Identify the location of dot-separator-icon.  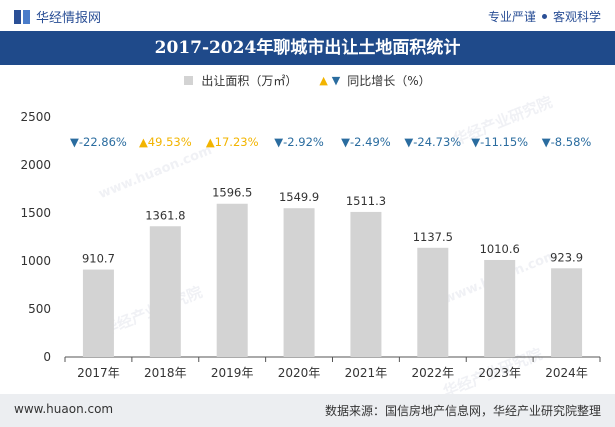
(544, 16).